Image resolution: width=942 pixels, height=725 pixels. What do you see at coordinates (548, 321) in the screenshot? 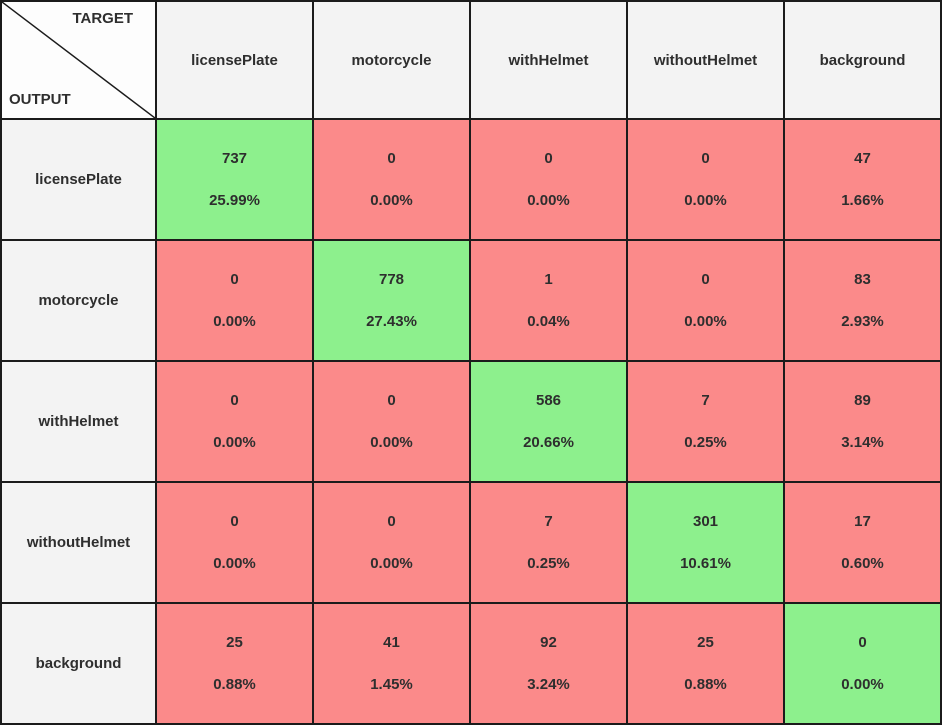
I see `cell-percent: 0.04%` at bounding box center [548, 321].